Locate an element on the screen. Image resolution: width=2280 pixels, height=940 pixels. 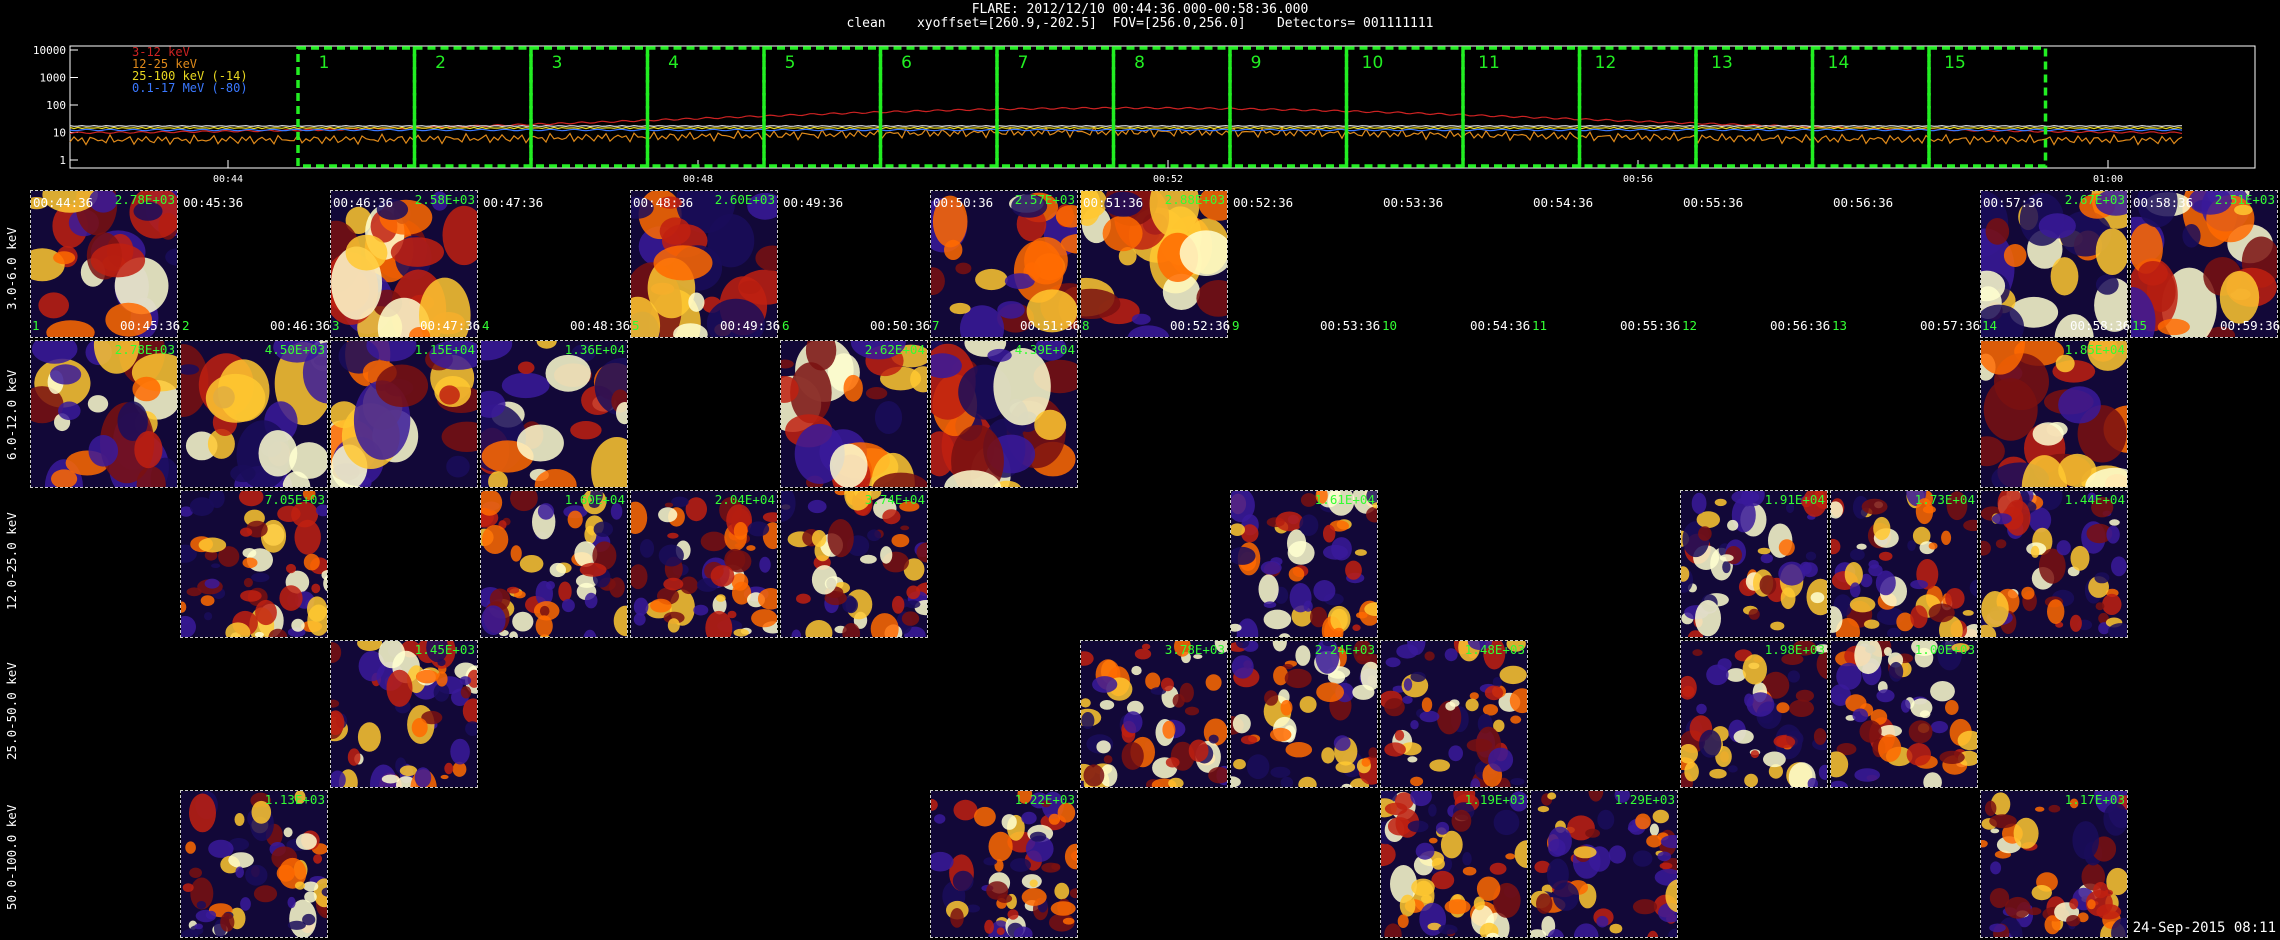
peak-flux-label: 1.17E+03 is located at coordinates (2094, 799).